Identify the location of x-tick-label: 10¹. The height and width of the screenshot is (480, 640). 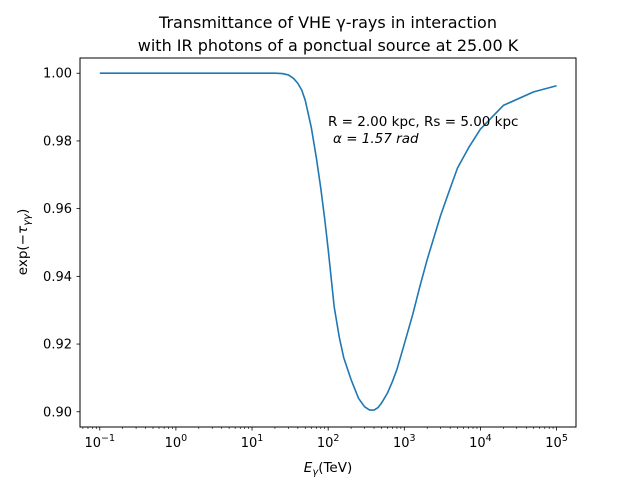
(252, 442).